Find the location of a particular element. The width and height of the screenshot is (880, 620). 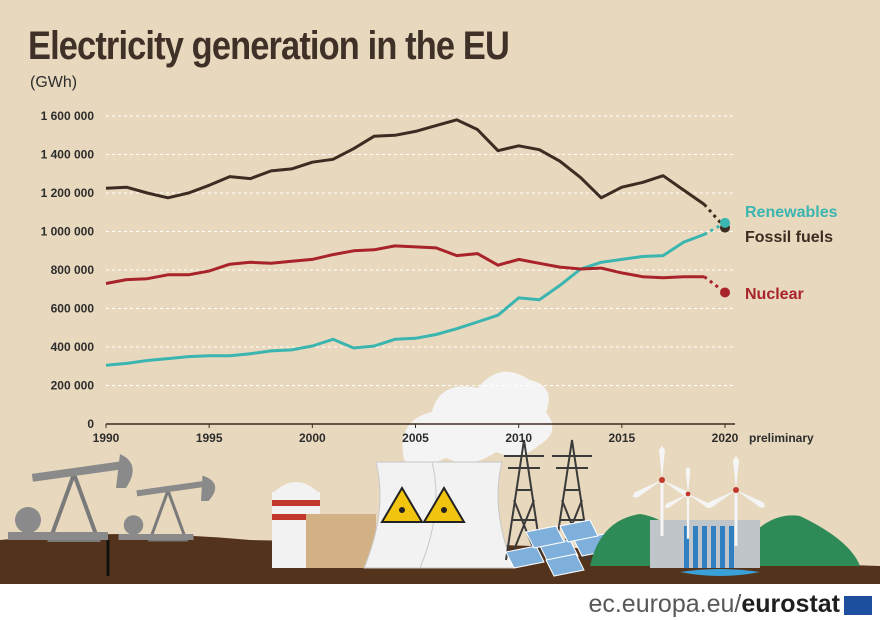

y-tick-label: 1 200 000 is located at coordinates (68, 193).